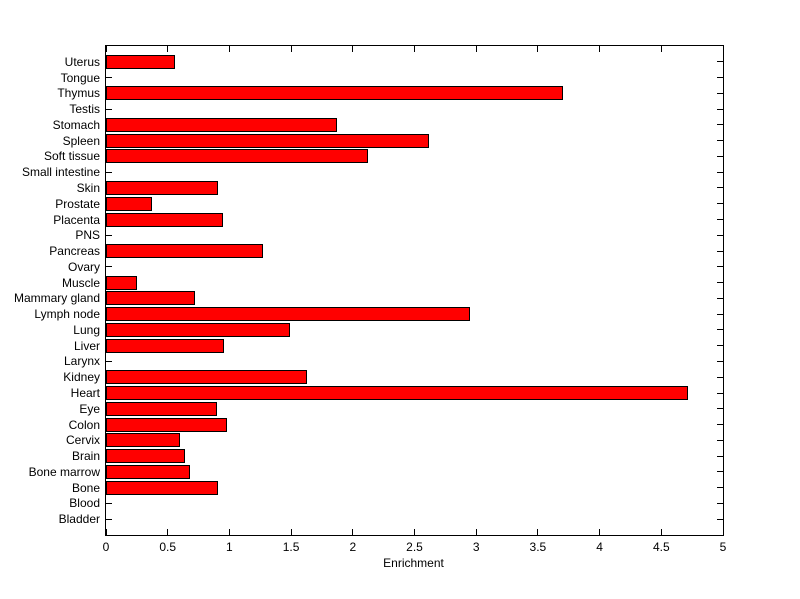 Image resolution: width=800 pixels, height=599 pixels. Describe the element at coordinates (538, 547) in the screenshot. I see `x-tick-label-3.5: 3.5` at that location.